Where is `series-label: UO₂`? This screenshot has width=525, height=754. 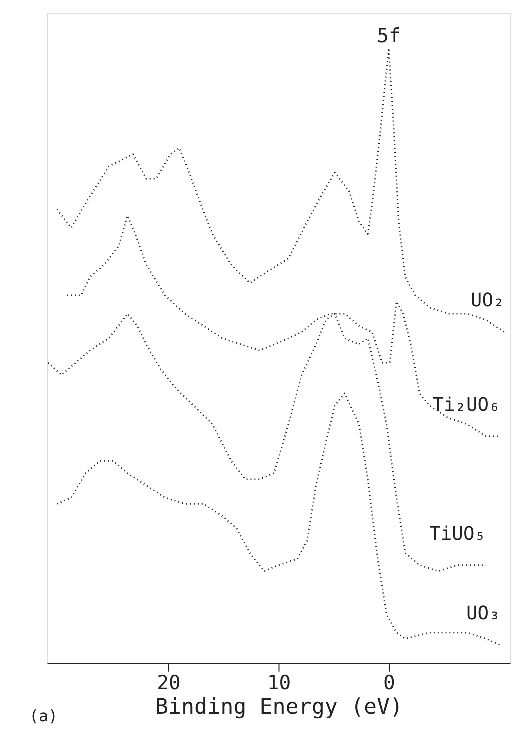
series-label: UO₂ is located at coordinates (487, 301).